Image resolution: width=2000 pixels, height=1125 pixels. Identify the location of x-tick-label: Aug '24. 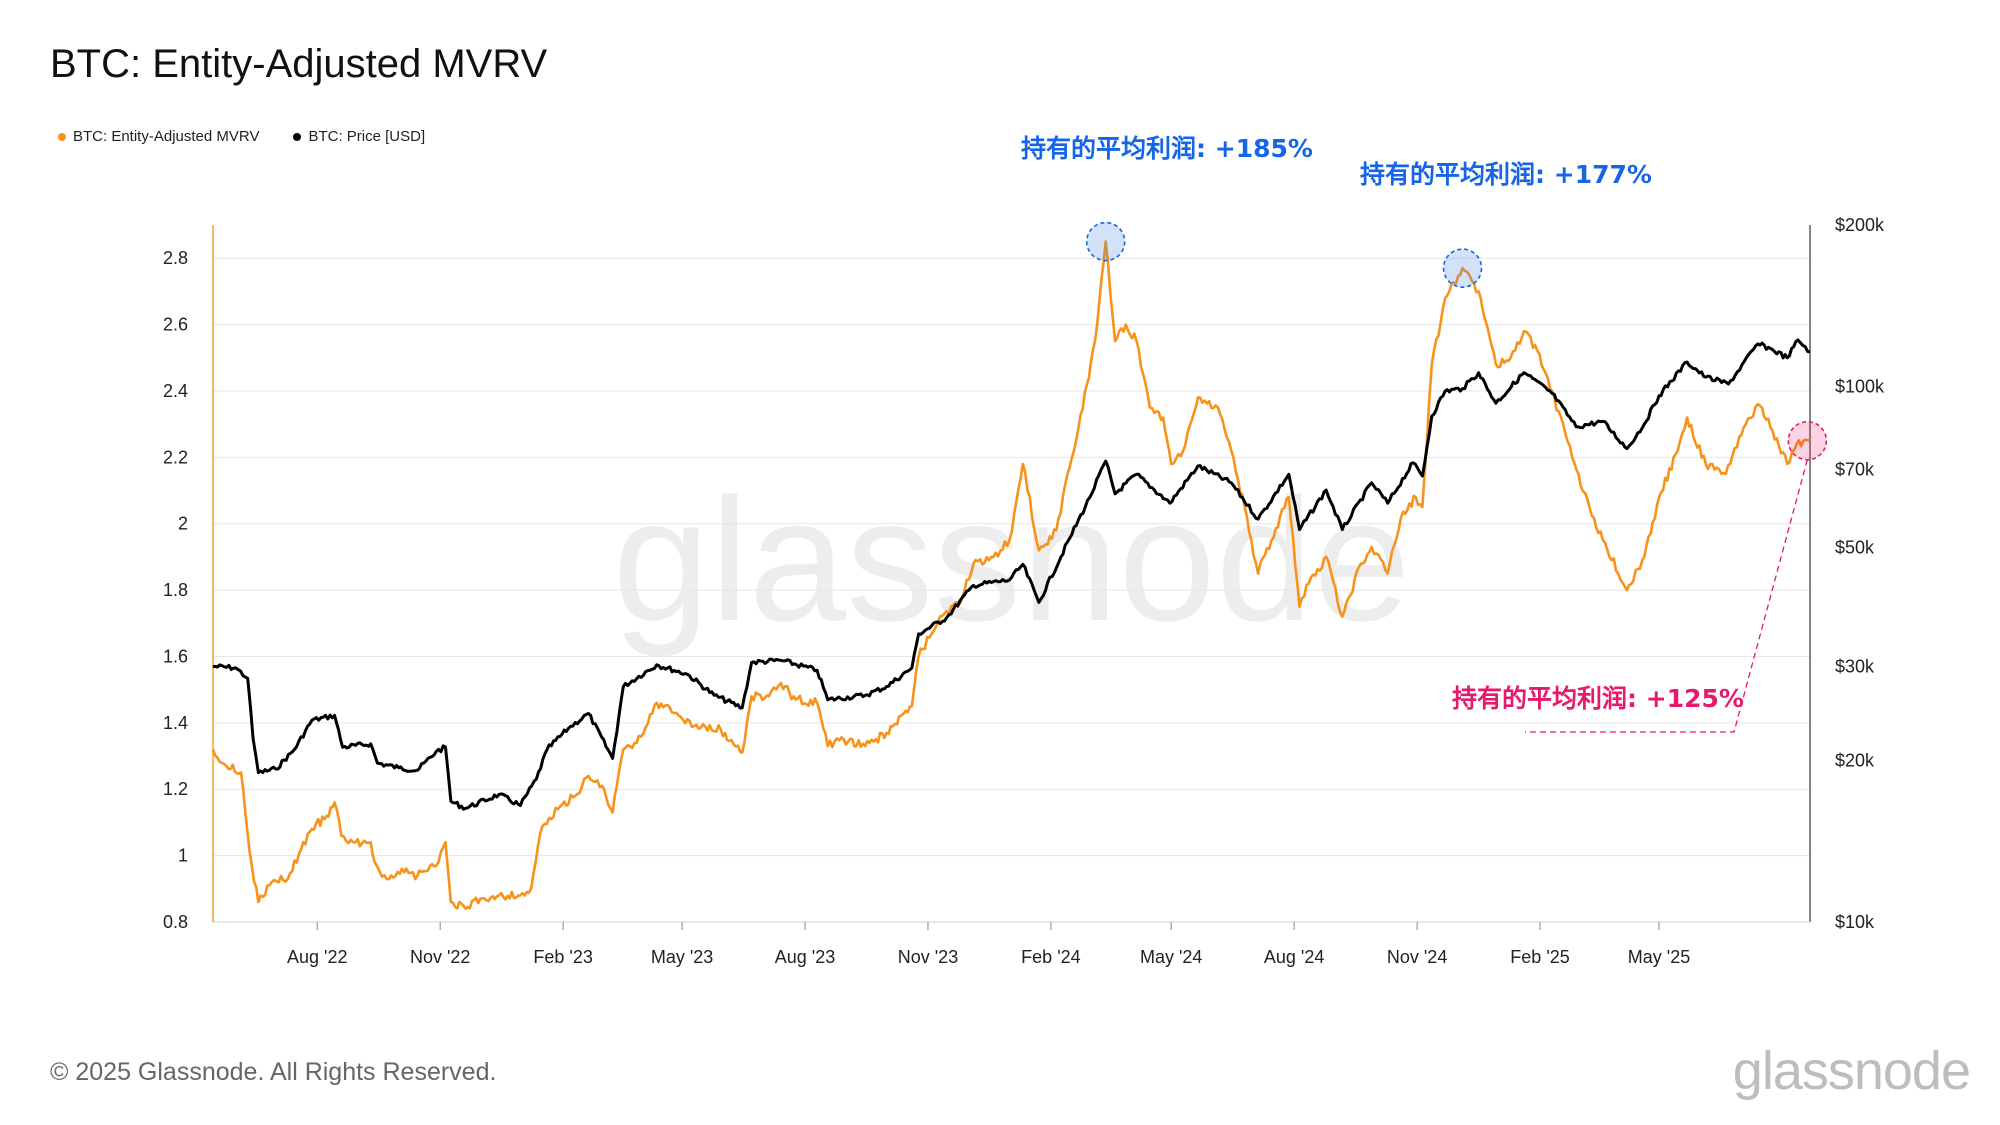
(1294, 957).